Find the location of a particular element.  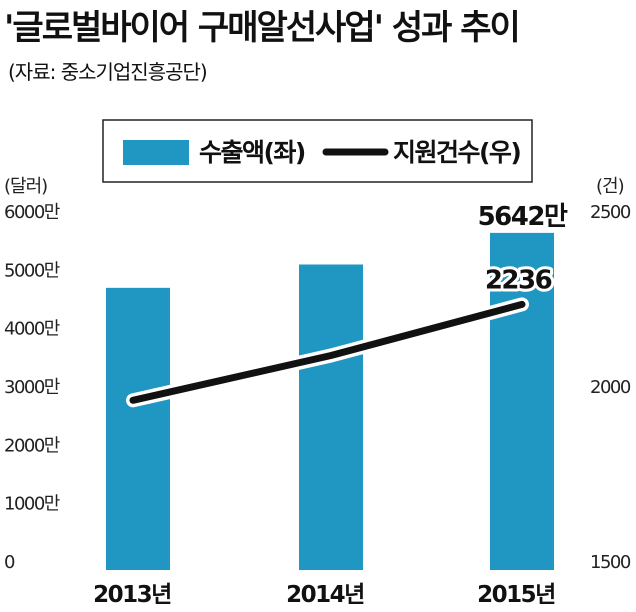

right-axis-ticks: 1500 2000 2500 is located at coordinates (611, 387).